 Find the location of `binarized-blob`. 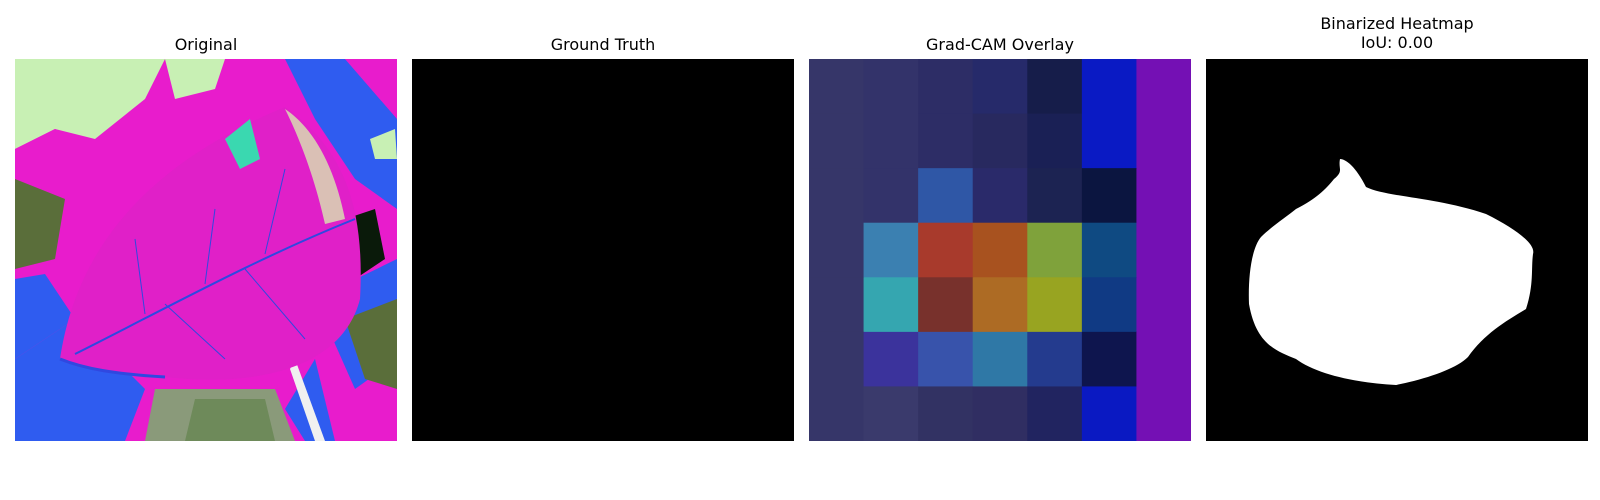

binarized-blob is located at coordinates (1391, 272).